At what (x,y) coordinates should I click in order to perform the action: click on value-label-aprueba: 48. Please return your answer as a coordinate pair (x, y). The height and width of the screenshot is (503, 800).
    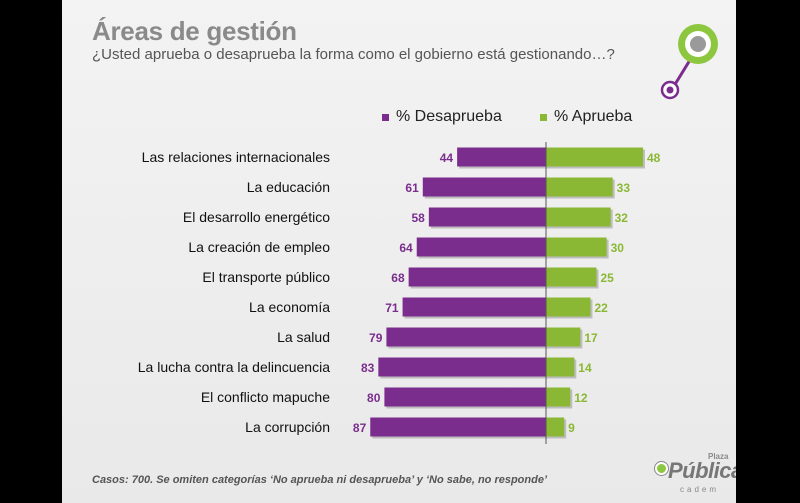
    Looking at the image, I should click on (654, 158).